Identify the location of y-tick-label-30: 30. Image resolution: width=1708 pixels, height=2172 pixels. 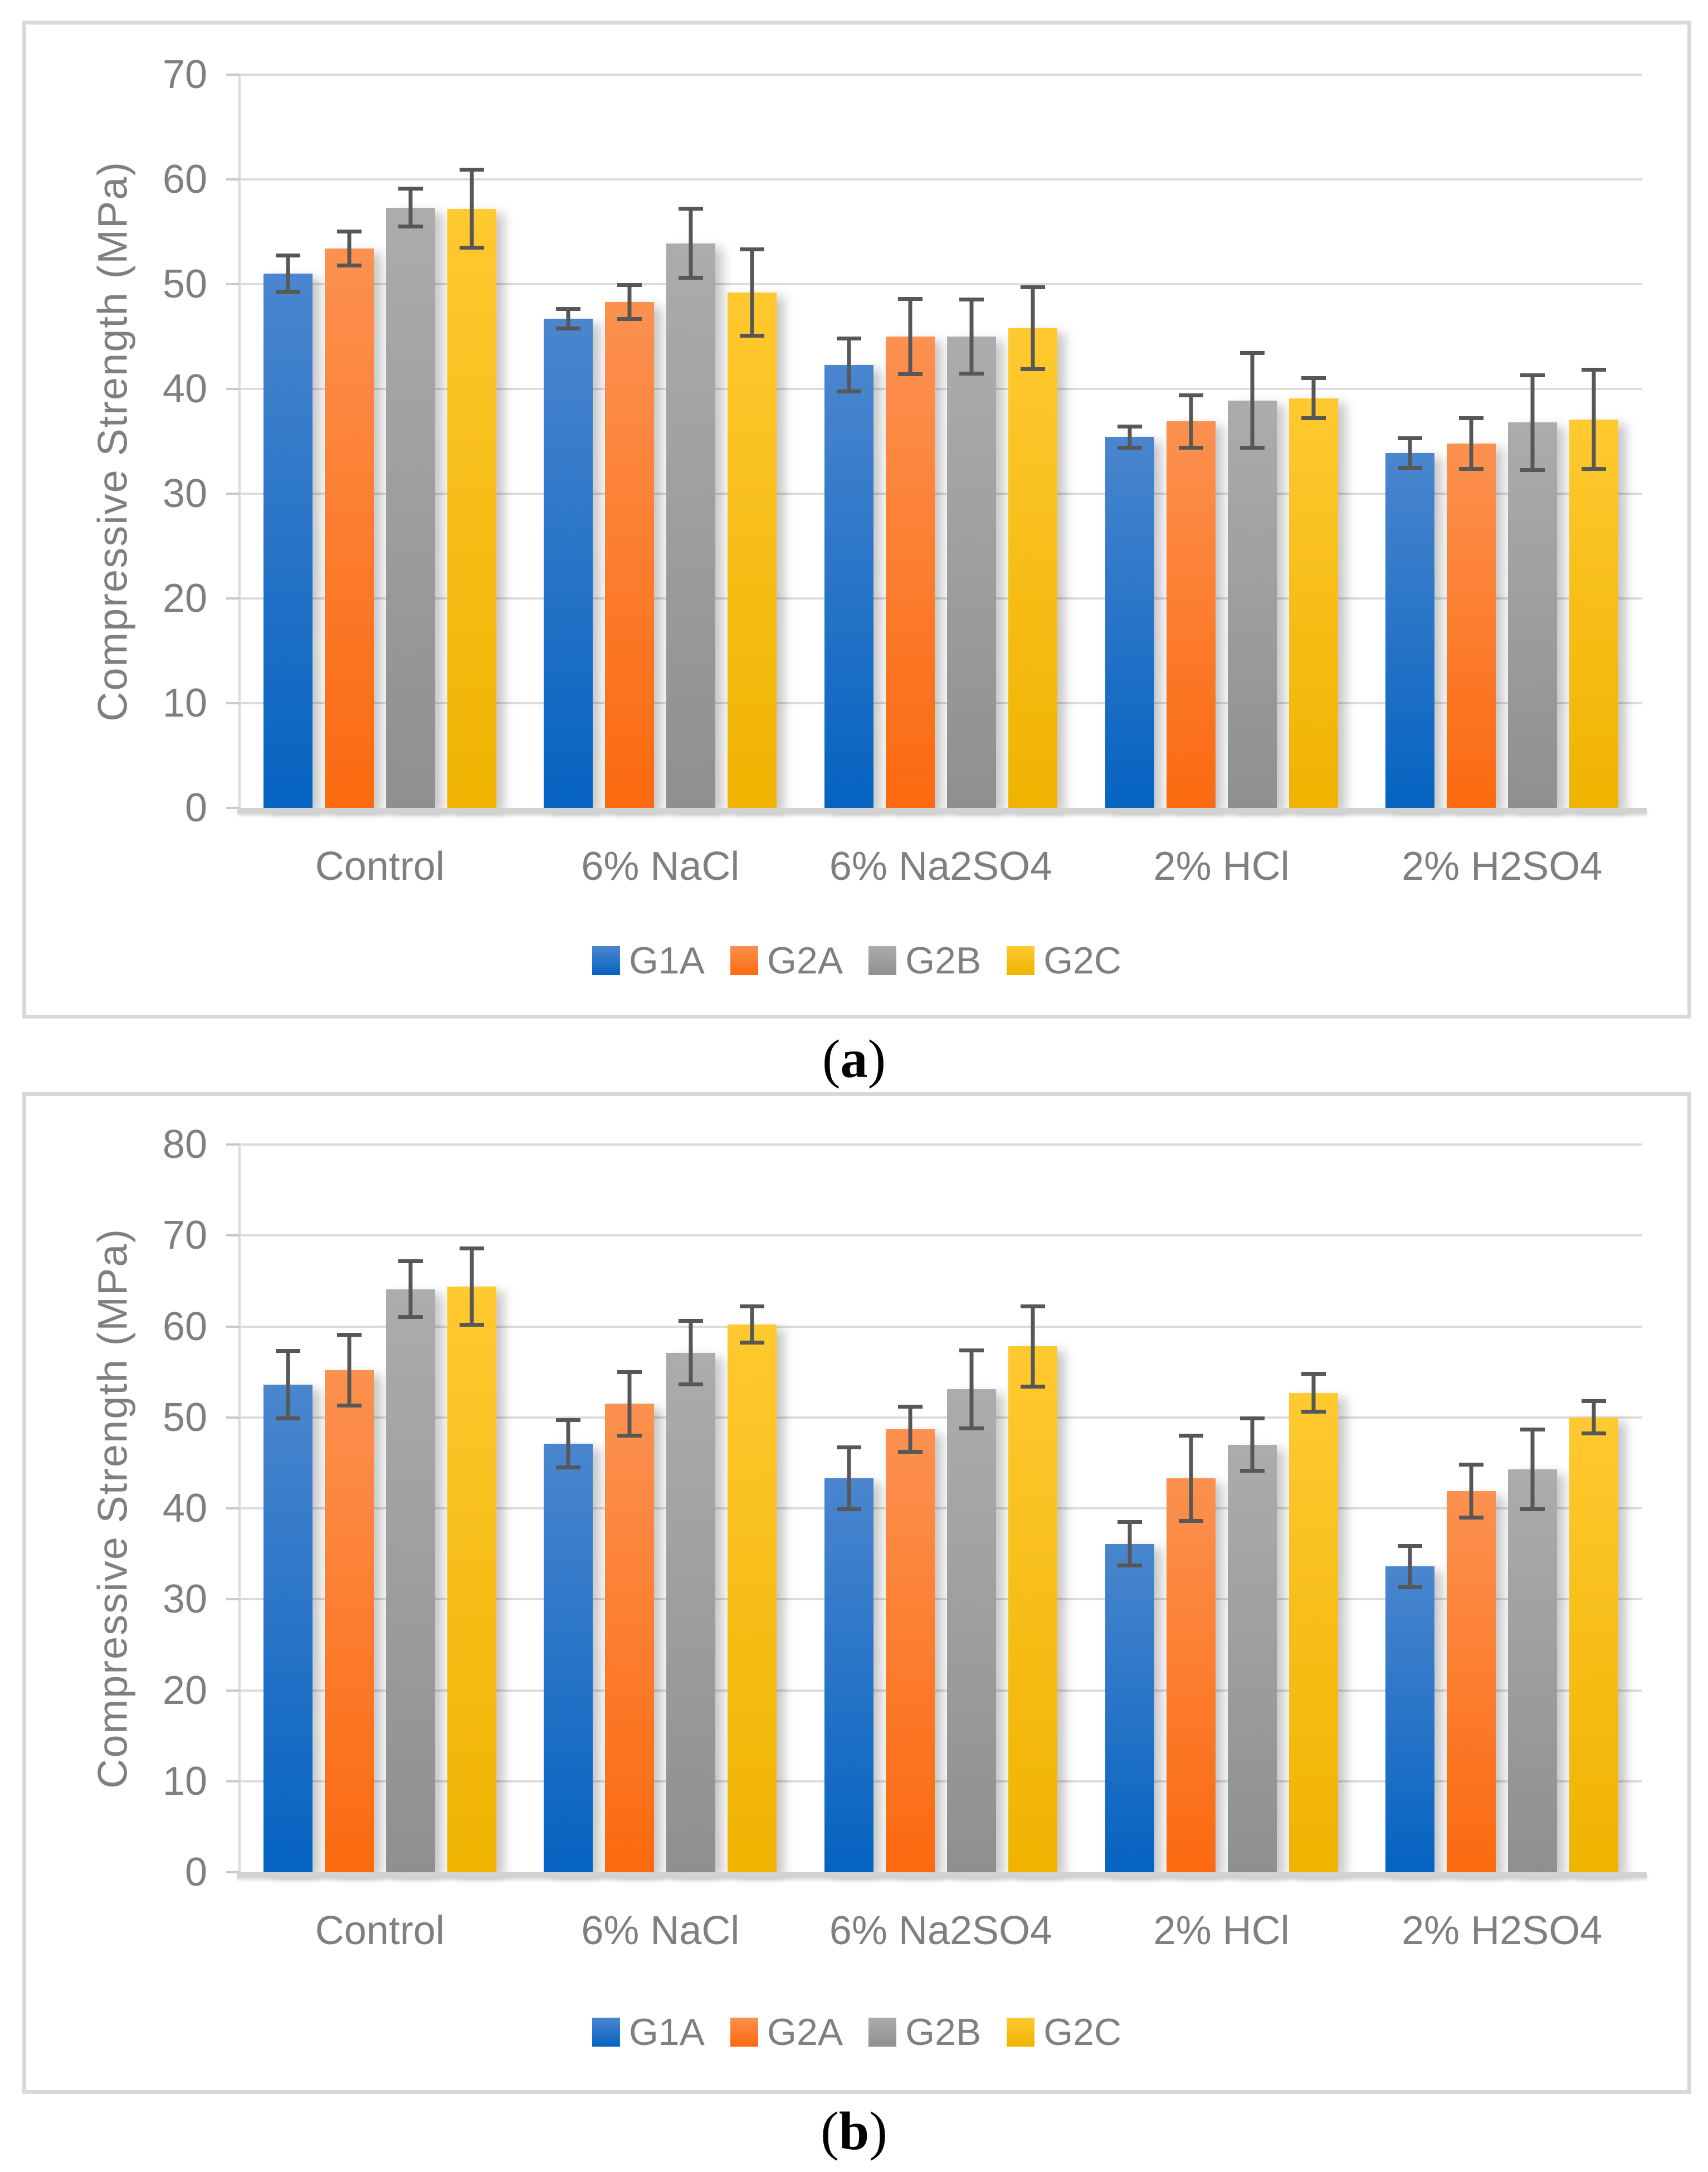
(184, 1599).